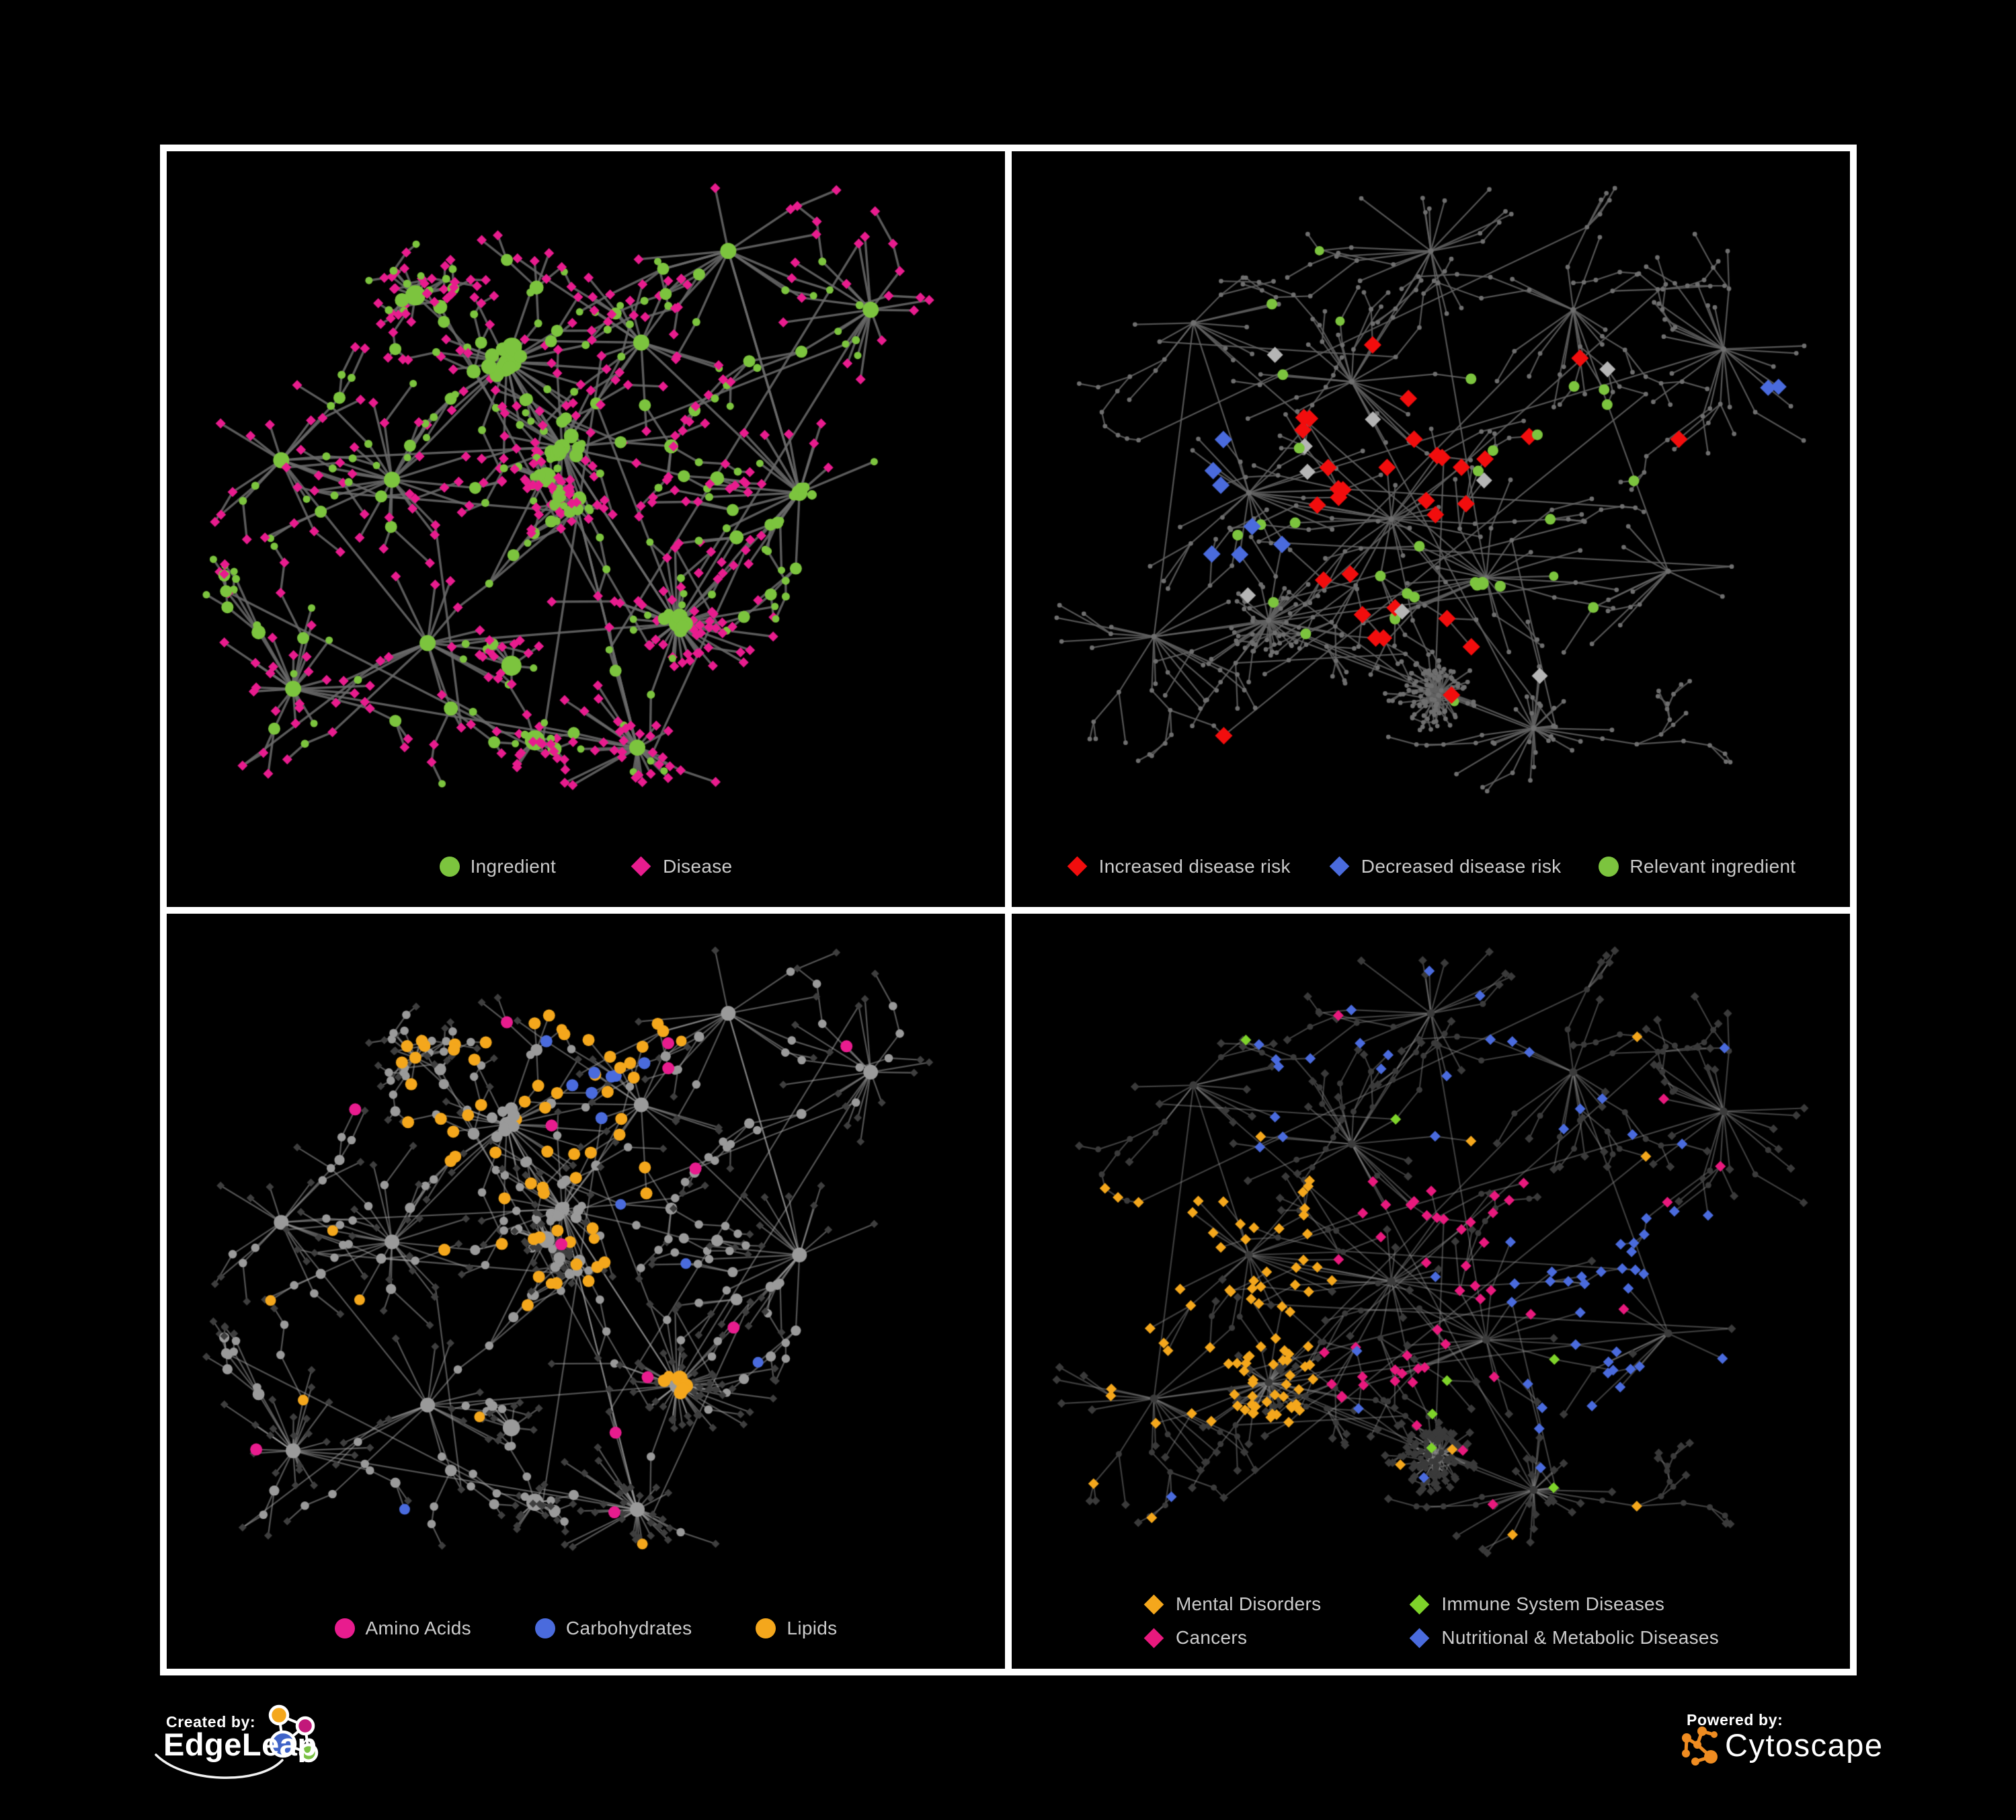 This screenshot has height=1820, width=2016. I want to click on legend-label: Lipids, so click(812, 1628).